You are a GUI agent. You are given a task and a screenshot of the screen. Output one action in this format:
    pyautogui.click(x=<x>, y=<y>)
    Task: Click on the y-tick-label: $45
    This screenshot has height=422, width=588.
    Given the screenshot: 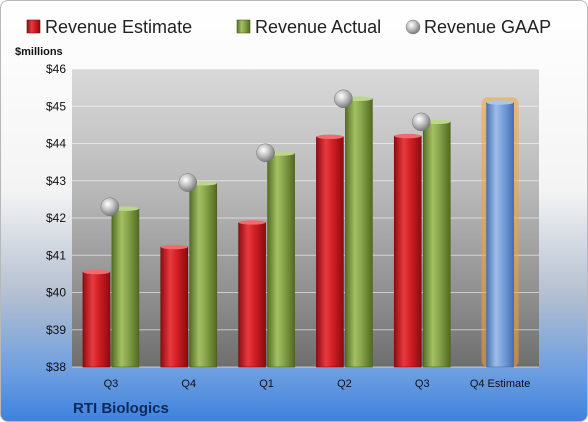 What is the action you would take?
    pyautogui.click(x=56, y=106)
    